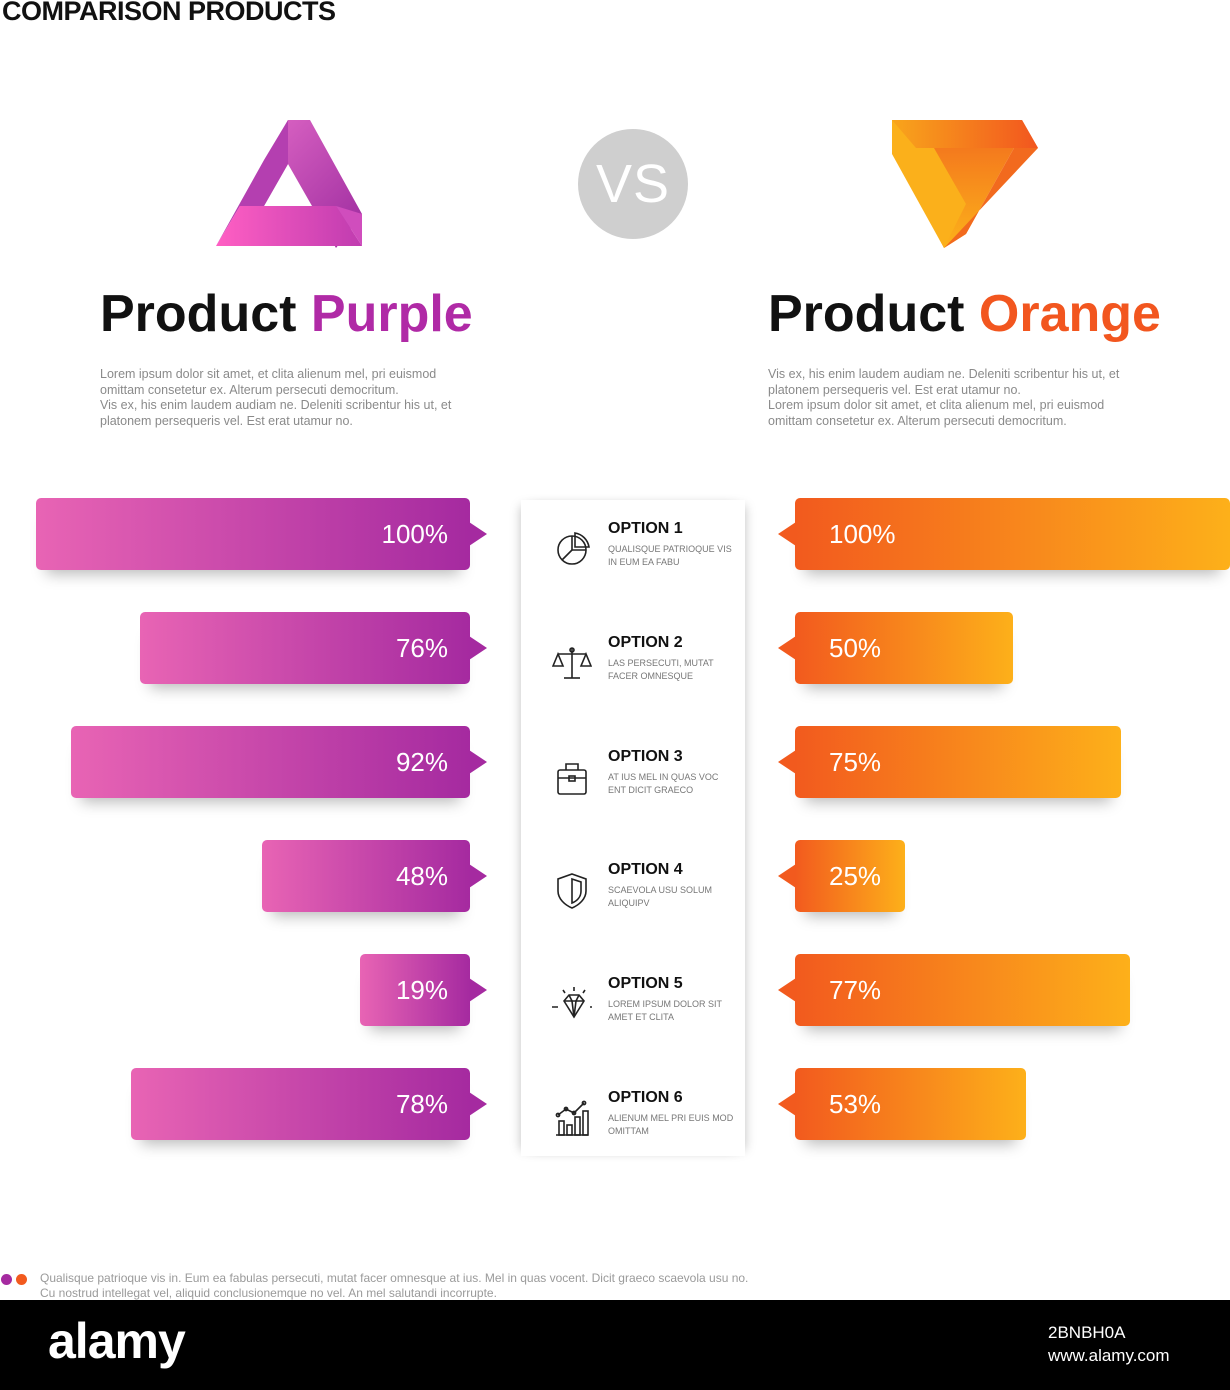 The width and height of the screenshot is (1230, 1390). Describe the element at coordinates (645, 983) in the screenshot. I see `option-title: OPTION 5` at that location.